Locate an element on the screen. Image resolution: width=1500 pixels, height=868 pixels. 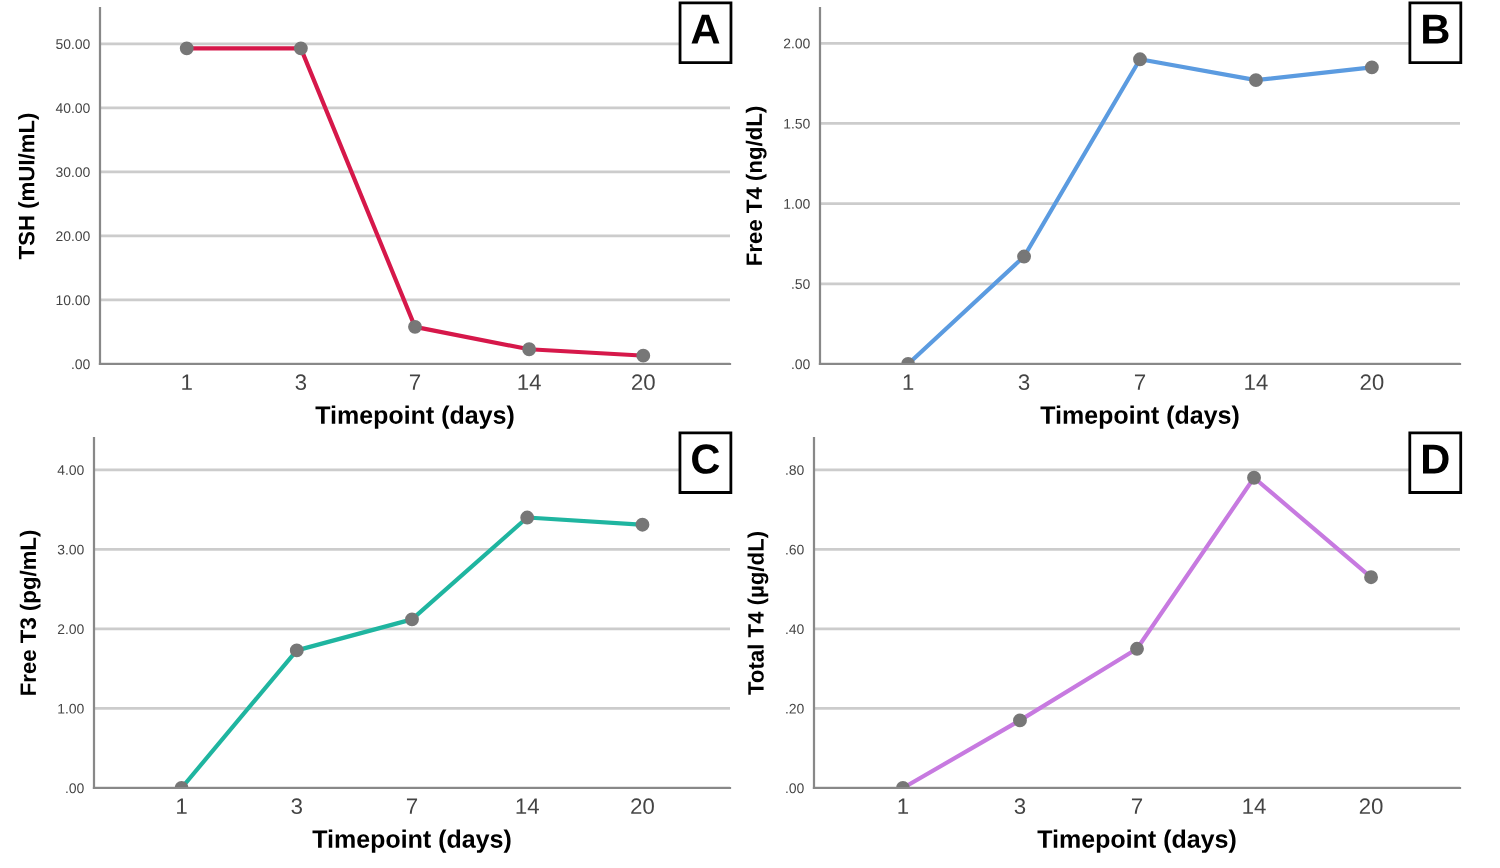
annotation: C is located at coordinates (706, 459).